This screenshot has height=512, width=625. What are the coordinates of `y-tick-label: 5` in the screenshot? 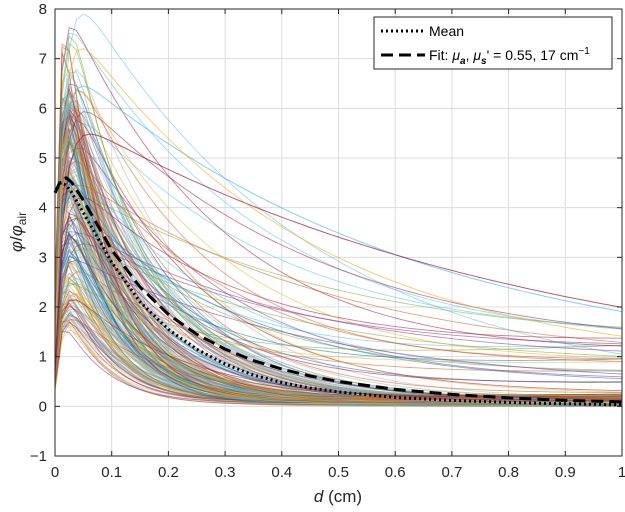 It's located at (43, 158).